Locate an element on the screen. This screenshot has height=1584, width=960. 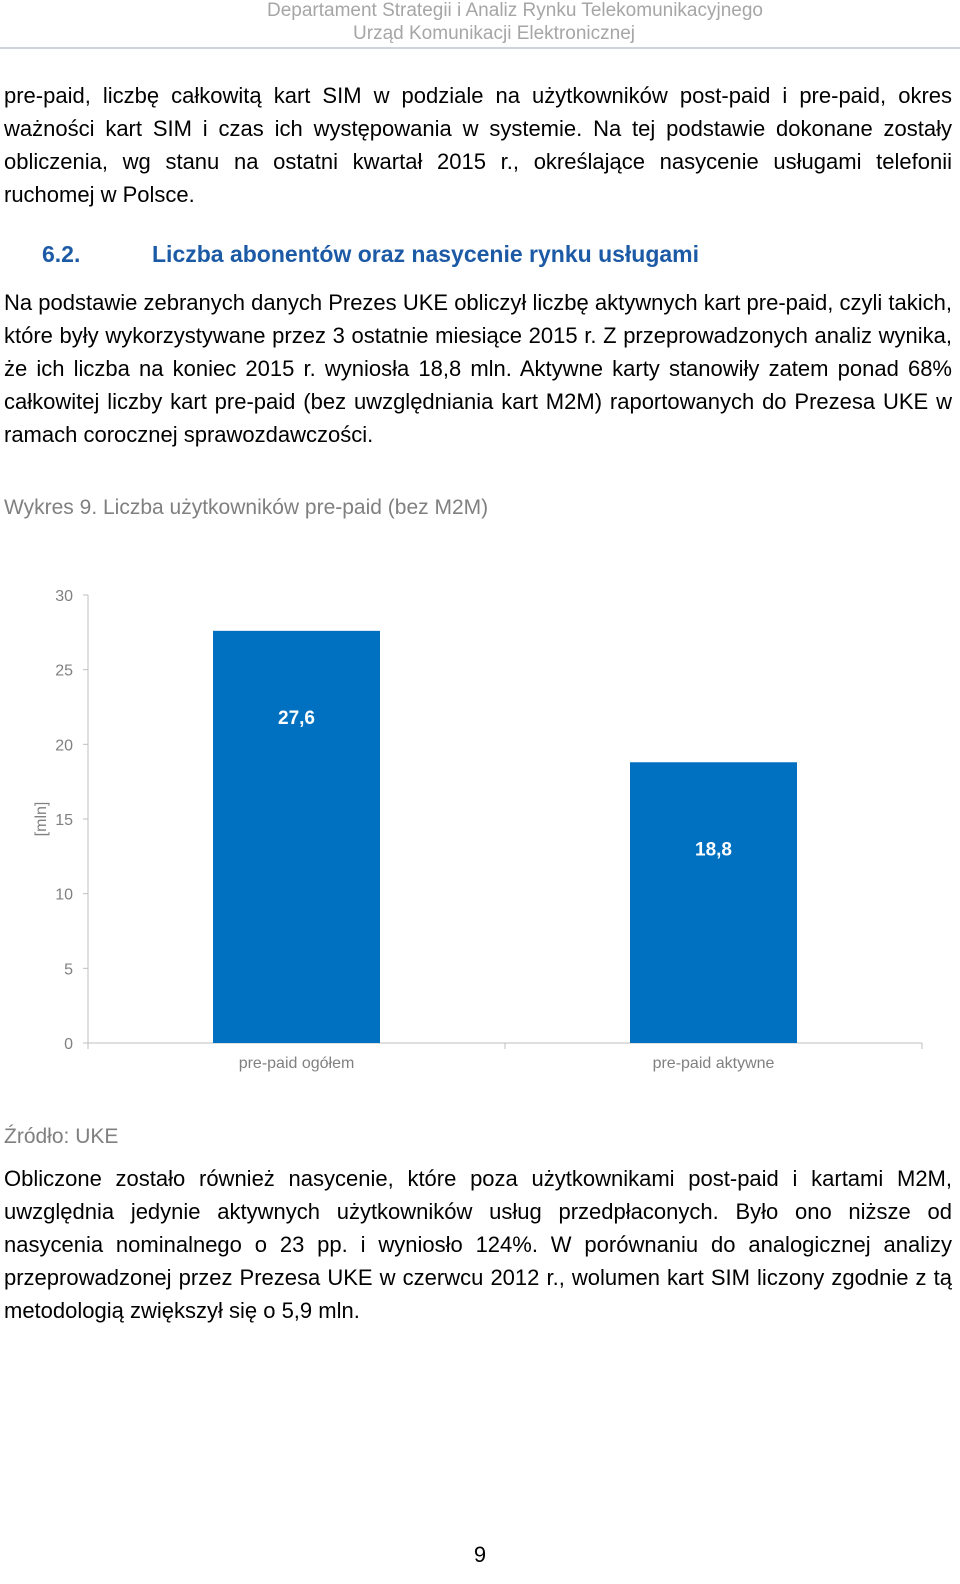
source-note: Źródło: UKE is located at coordinates (61, 1136).